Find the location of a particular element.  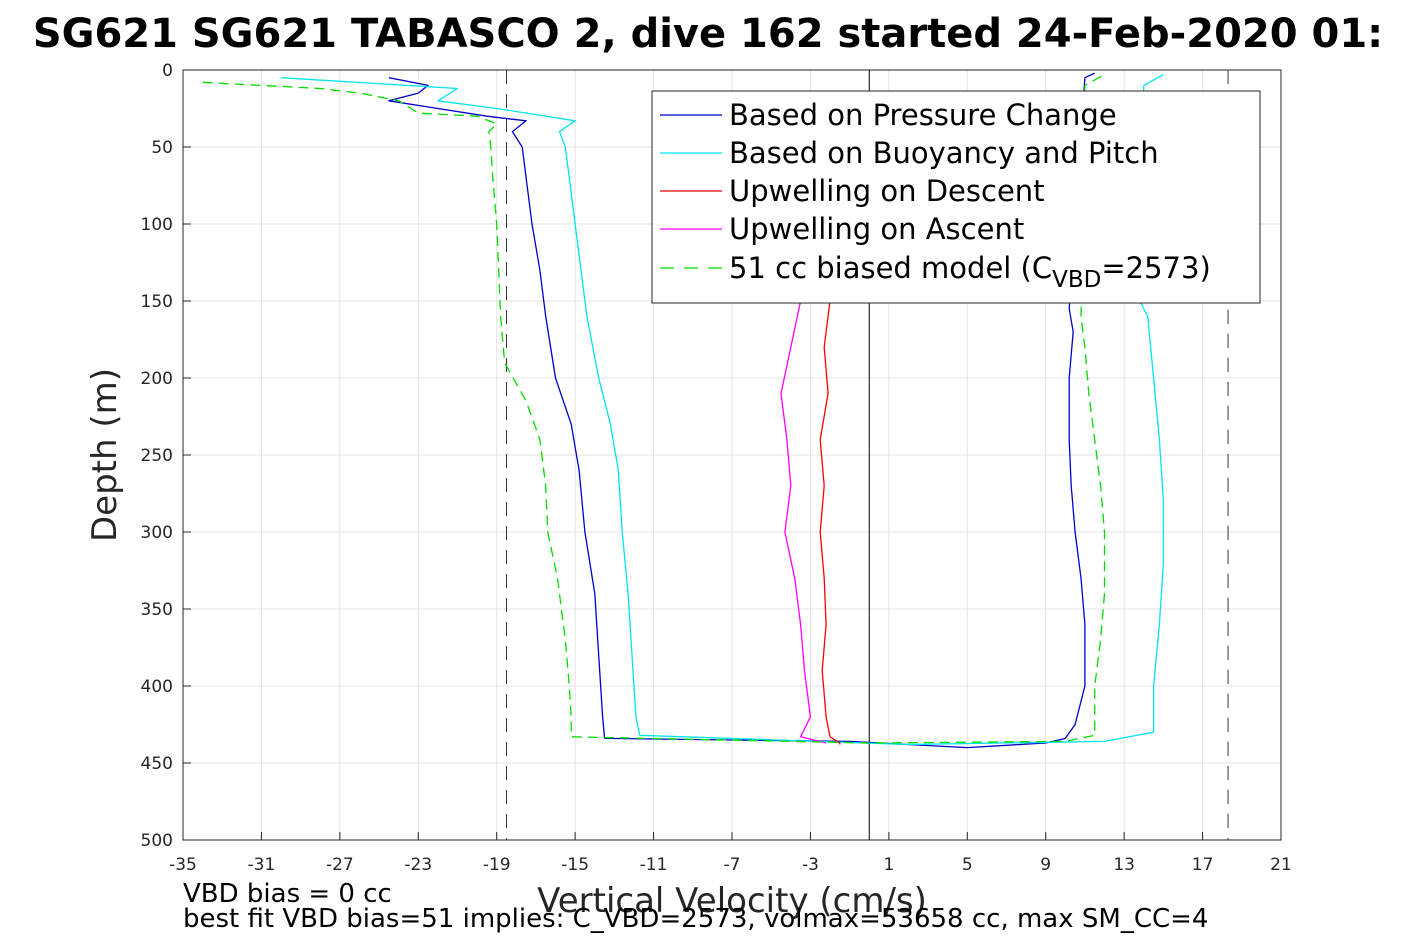

legend-label-buoyancy: Based on Buoyancy and Pitch is located at coordinates (944, 153).